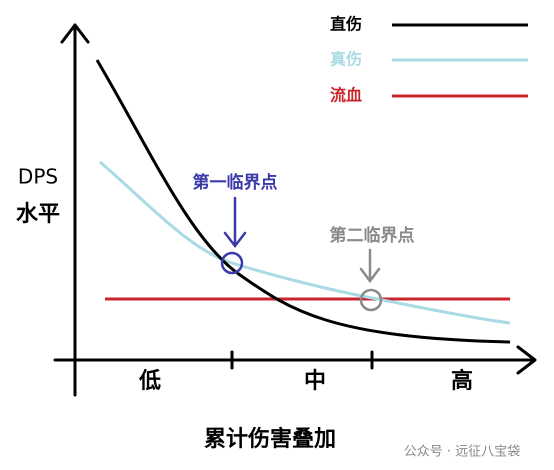  What do you see at coordinates (346, 24) in the screenshot?
I see `legend-label: 直伤` at bounding box center [346, 24].